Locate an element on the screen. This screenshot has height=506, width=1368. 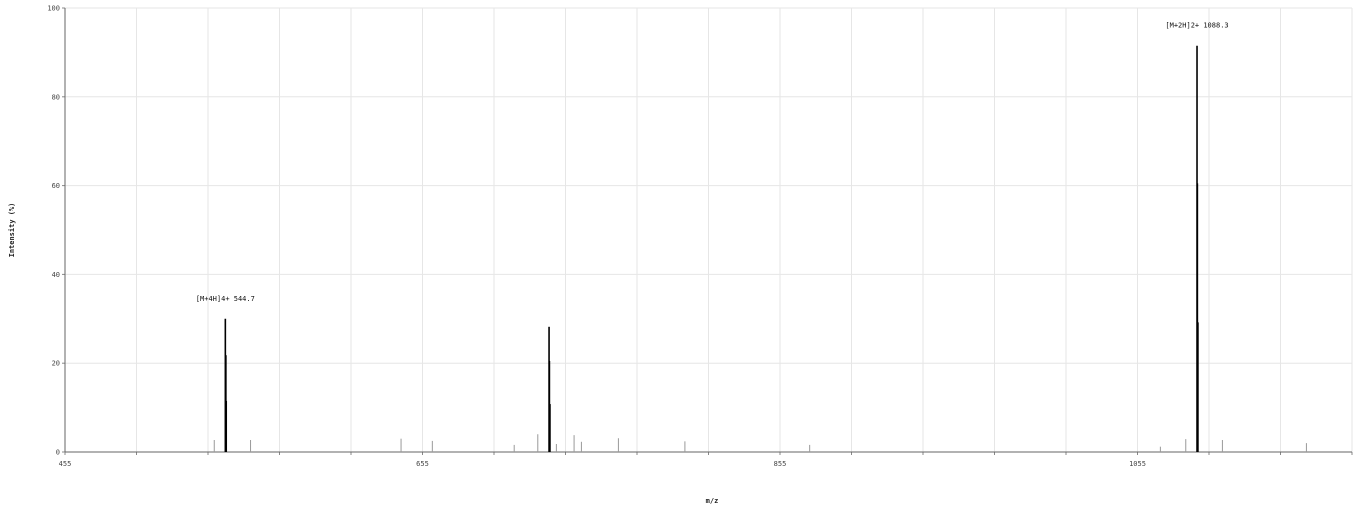
x-tick-label: 1055 is located at coordinates (1137, 464).